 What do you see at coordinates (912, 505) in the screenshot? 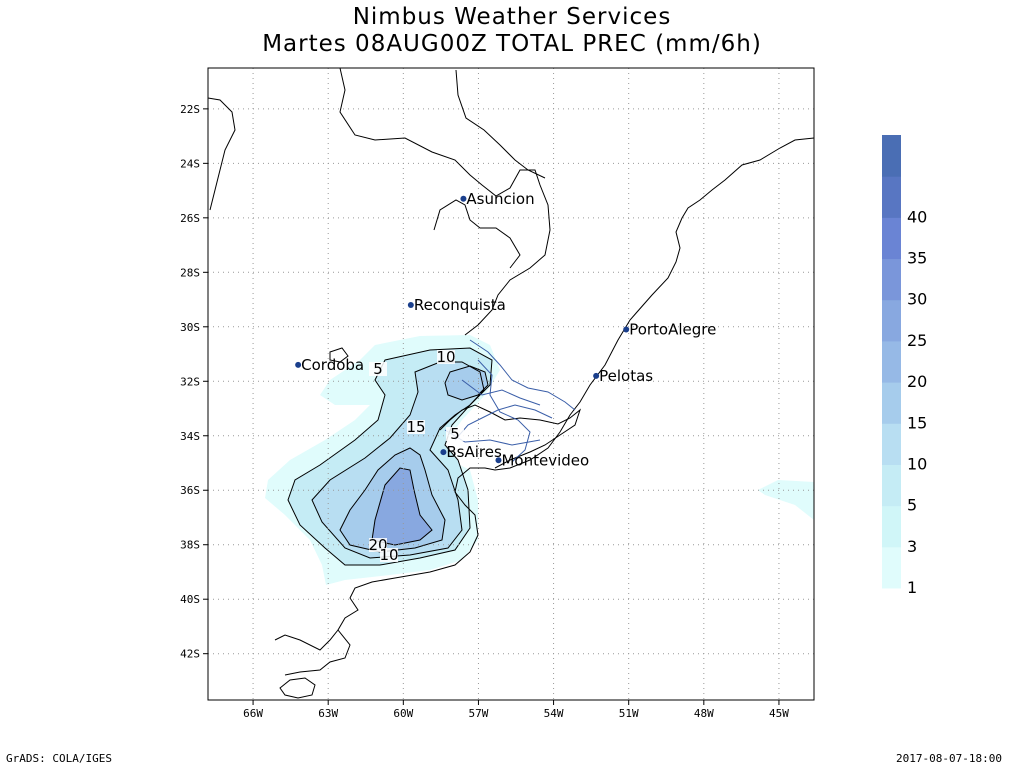
I see `colorbar-label: 5` at bounding box center [912, 505].